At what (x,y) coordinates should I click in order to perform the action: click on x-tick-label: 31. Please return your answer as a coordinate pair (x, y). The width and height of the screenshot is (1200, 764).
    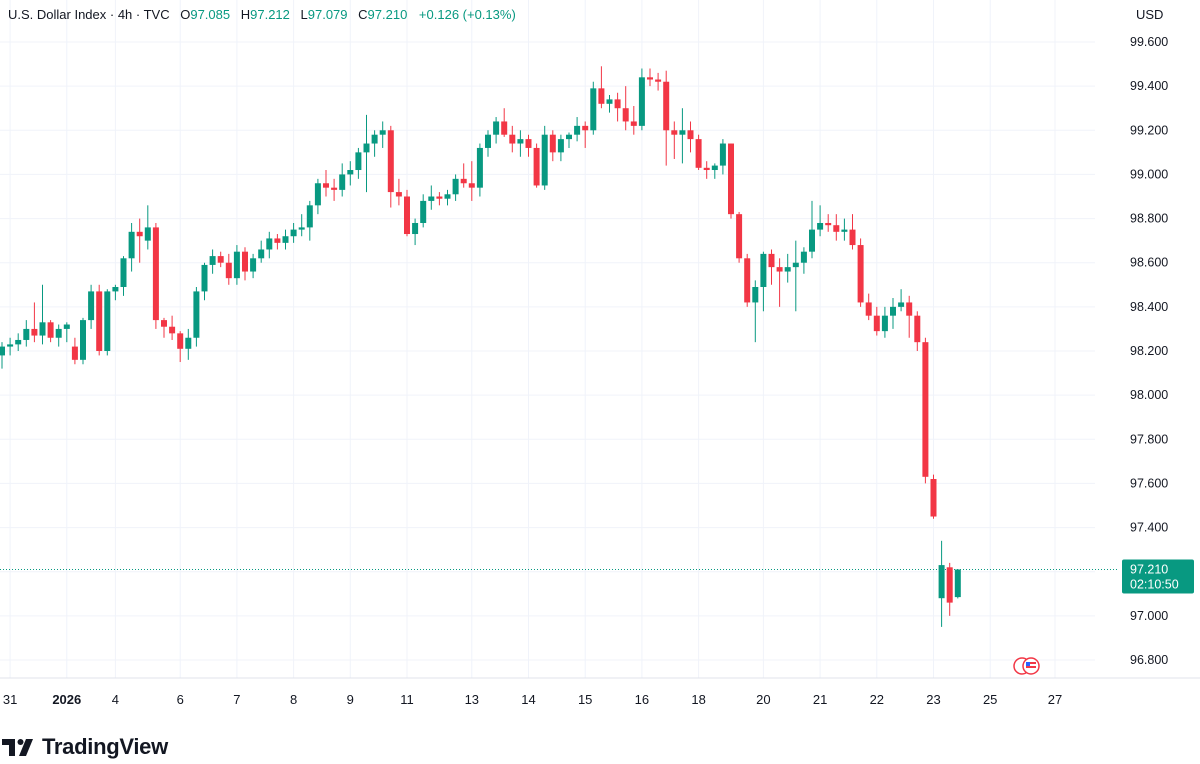
    Looking at the image, I should click on (10, 699).